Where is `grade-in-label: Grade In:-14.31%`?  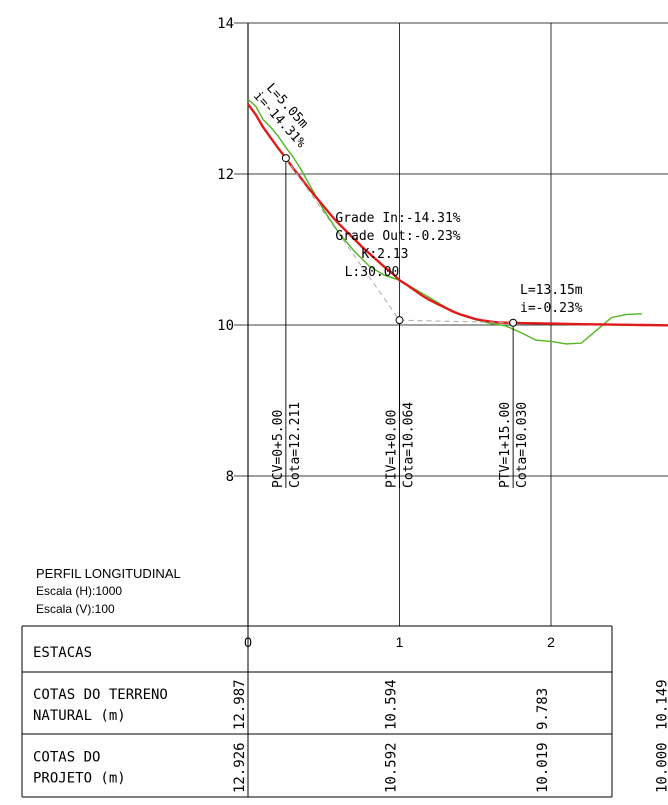
grade-in-label: Grade In:-14.31% is located at coordinates (397, 218).